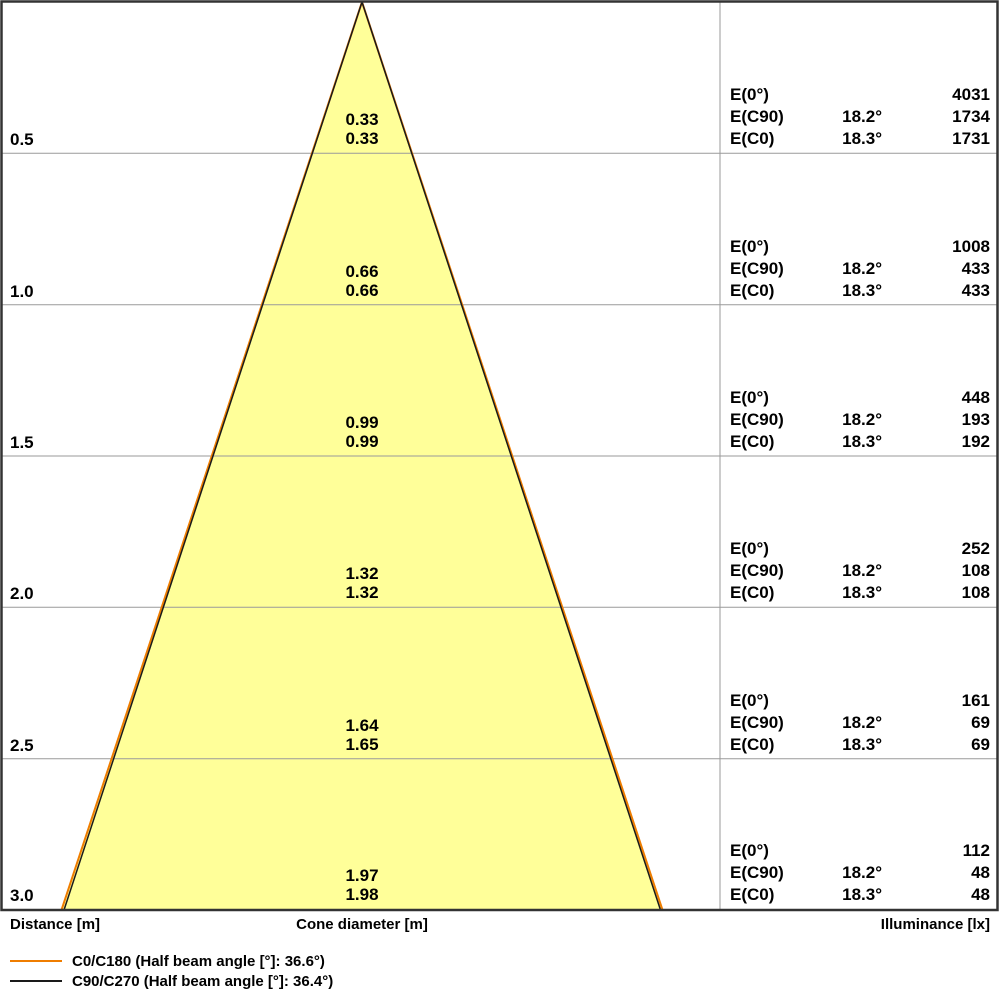  I want to click on table-row: E(C0) 18.3° 69, so click(859, 745).